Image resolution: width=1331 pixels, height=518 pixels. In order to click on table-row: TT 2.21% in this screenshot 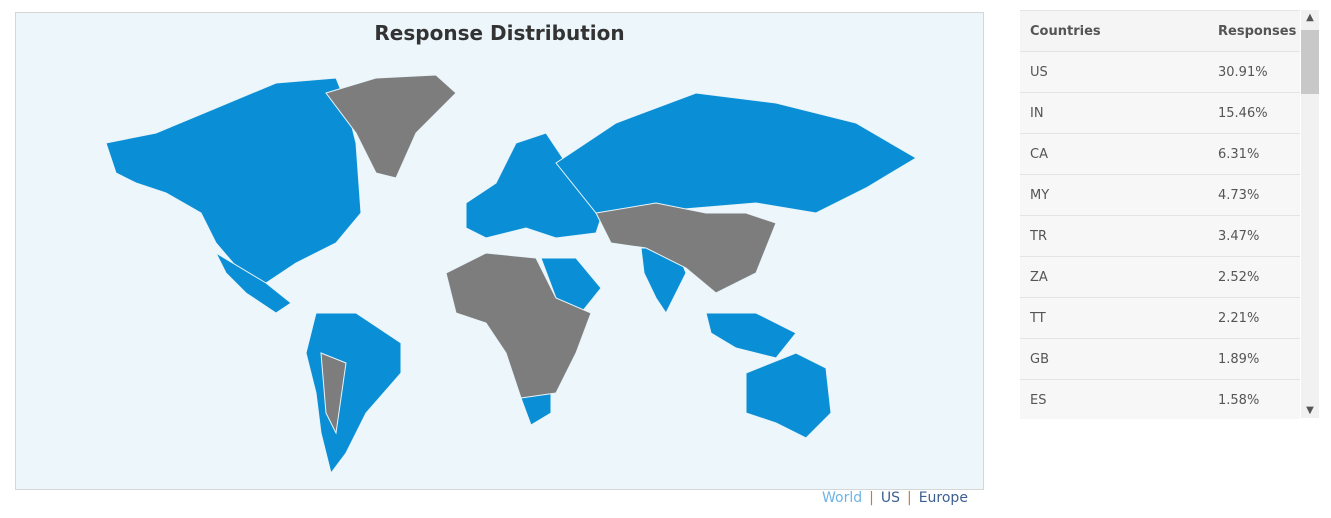, I will do `click(1160, 318)`.